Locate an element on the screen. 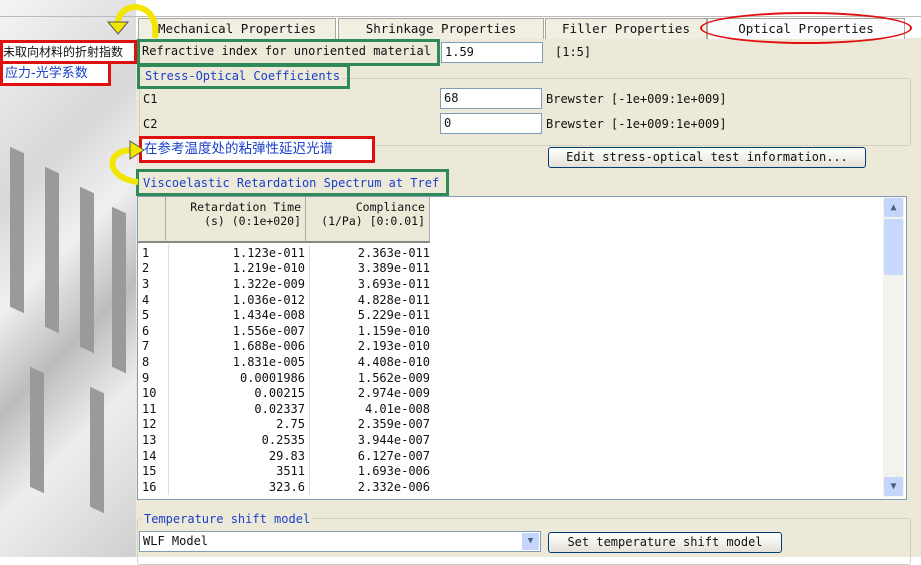 This screenshot has height=565, width=921. row-number: 1 is located at coordinates (146, 252).